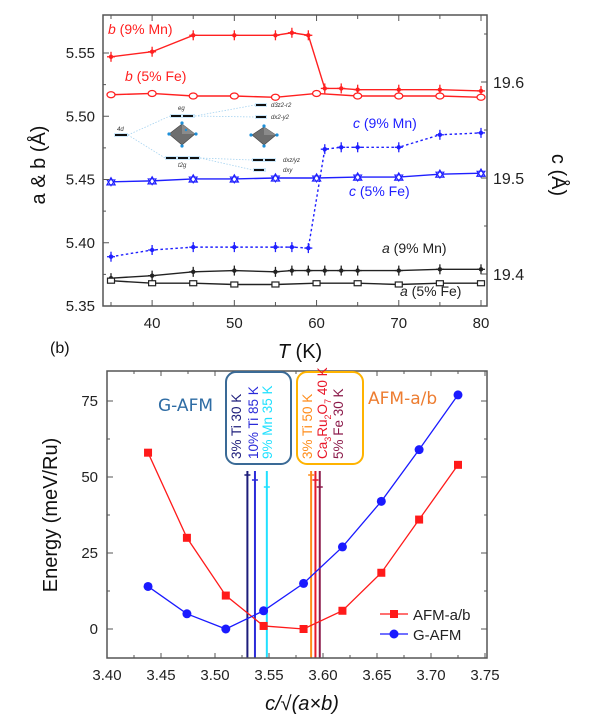 Image resolution: width=600 pixels, height=726 pixels. I want to click on series-a-9-mn-, so click(296, 274).